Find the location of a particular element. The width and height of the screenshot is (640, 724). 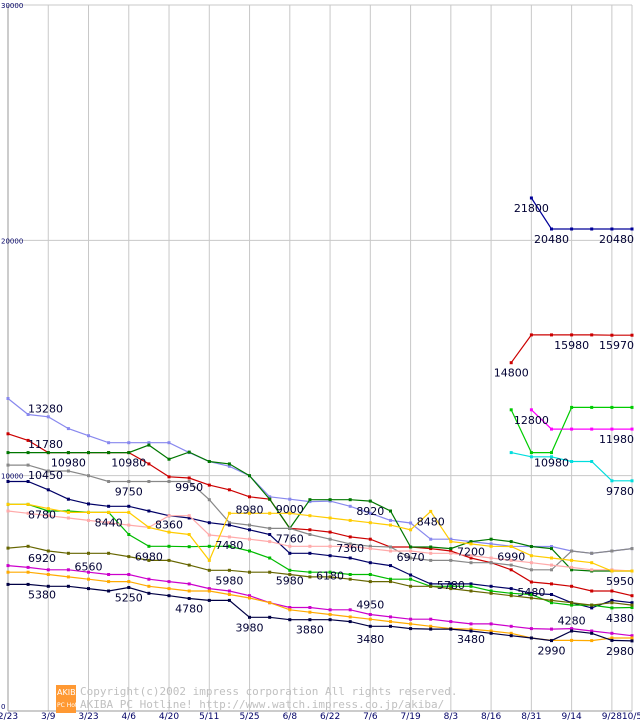

x-tick-label: 3/9 is located at coordinates (48, 716).